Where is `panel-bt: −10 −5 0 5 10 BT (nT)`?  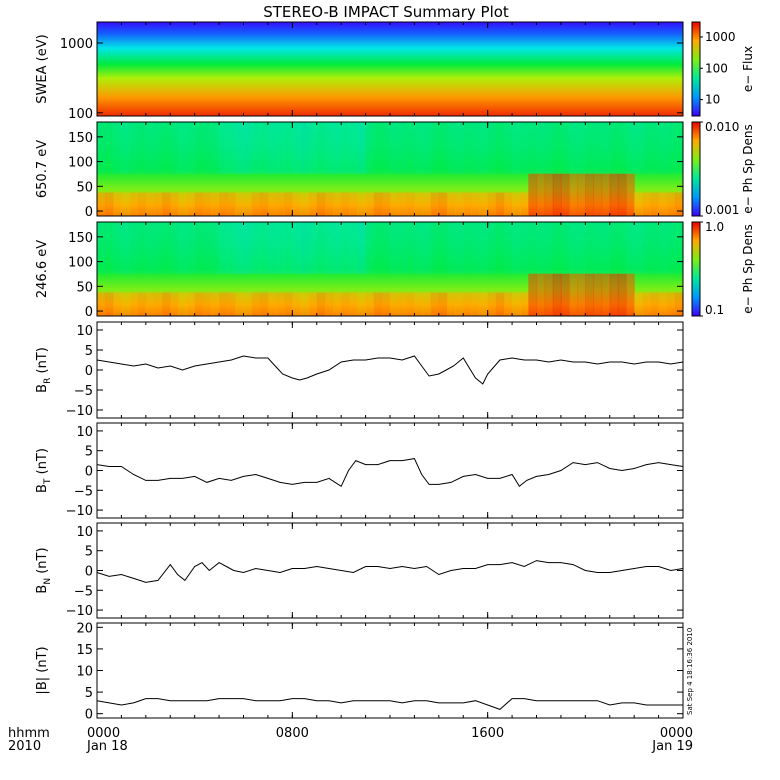
panel-bt: −10 −5 0 5 10 BT (nT) is located at coordinates (359, 470).